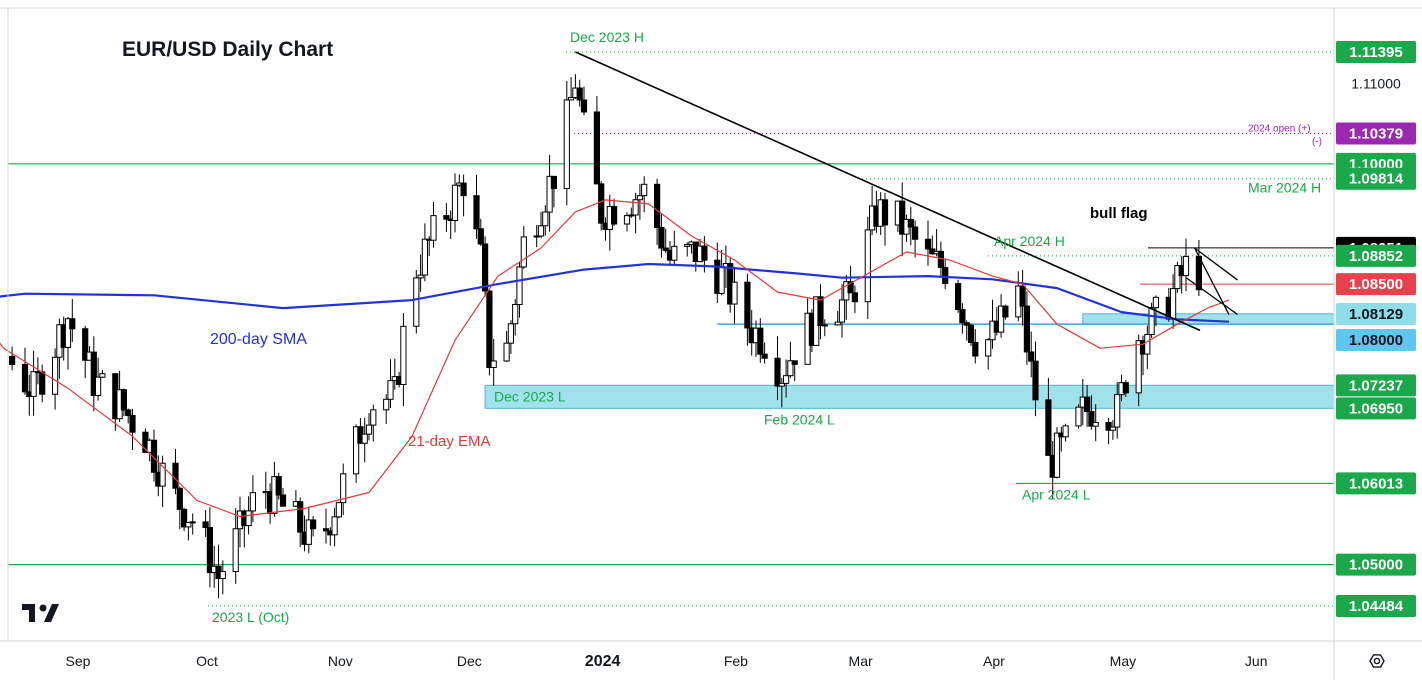  Describe the element at coordinates (469, 661) in the screenshot. I see `time-axis-label: Dec` at that location.